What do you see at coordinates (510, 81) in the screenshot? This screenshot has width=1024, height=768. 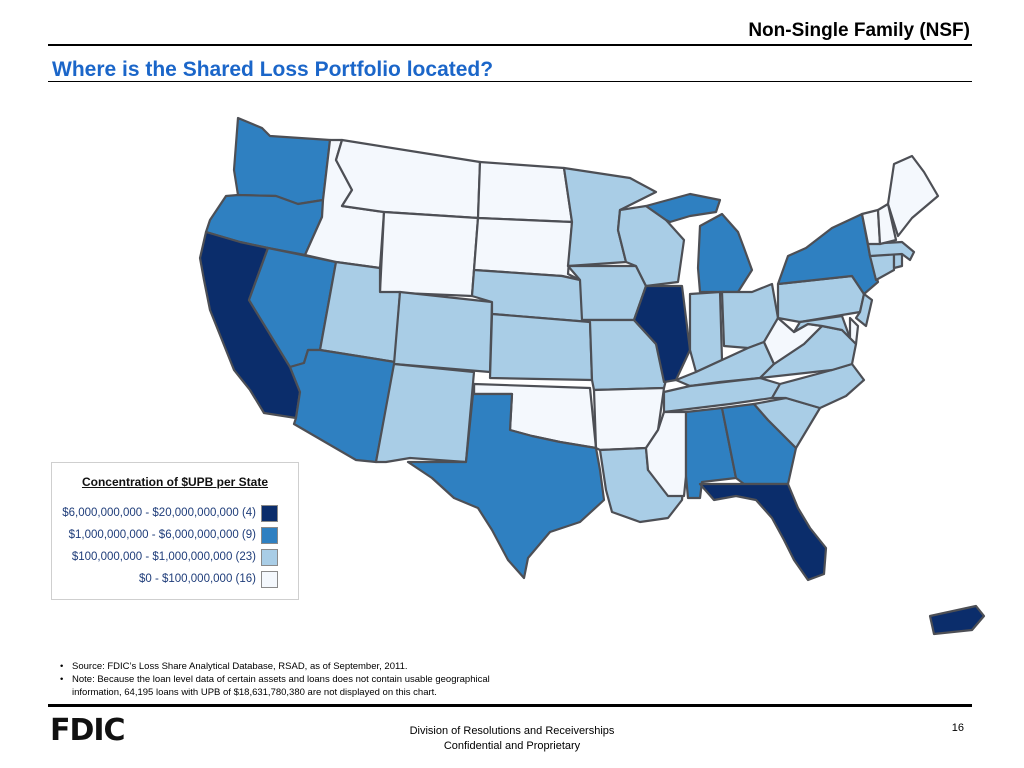 I see `title-rule` at bounding box center [510, 81].